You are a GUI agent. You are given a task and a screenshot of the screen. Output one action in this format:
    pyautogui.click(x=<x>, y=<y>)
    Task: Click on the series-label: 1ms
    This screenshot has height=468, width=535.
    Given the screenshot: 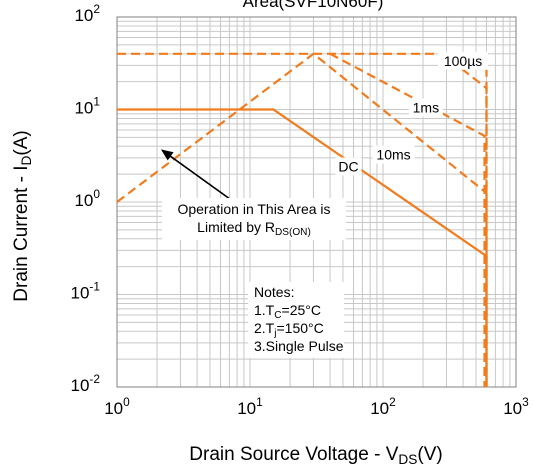 What is the action you would take?
    pyautogui.click(x=426, y=108)
    